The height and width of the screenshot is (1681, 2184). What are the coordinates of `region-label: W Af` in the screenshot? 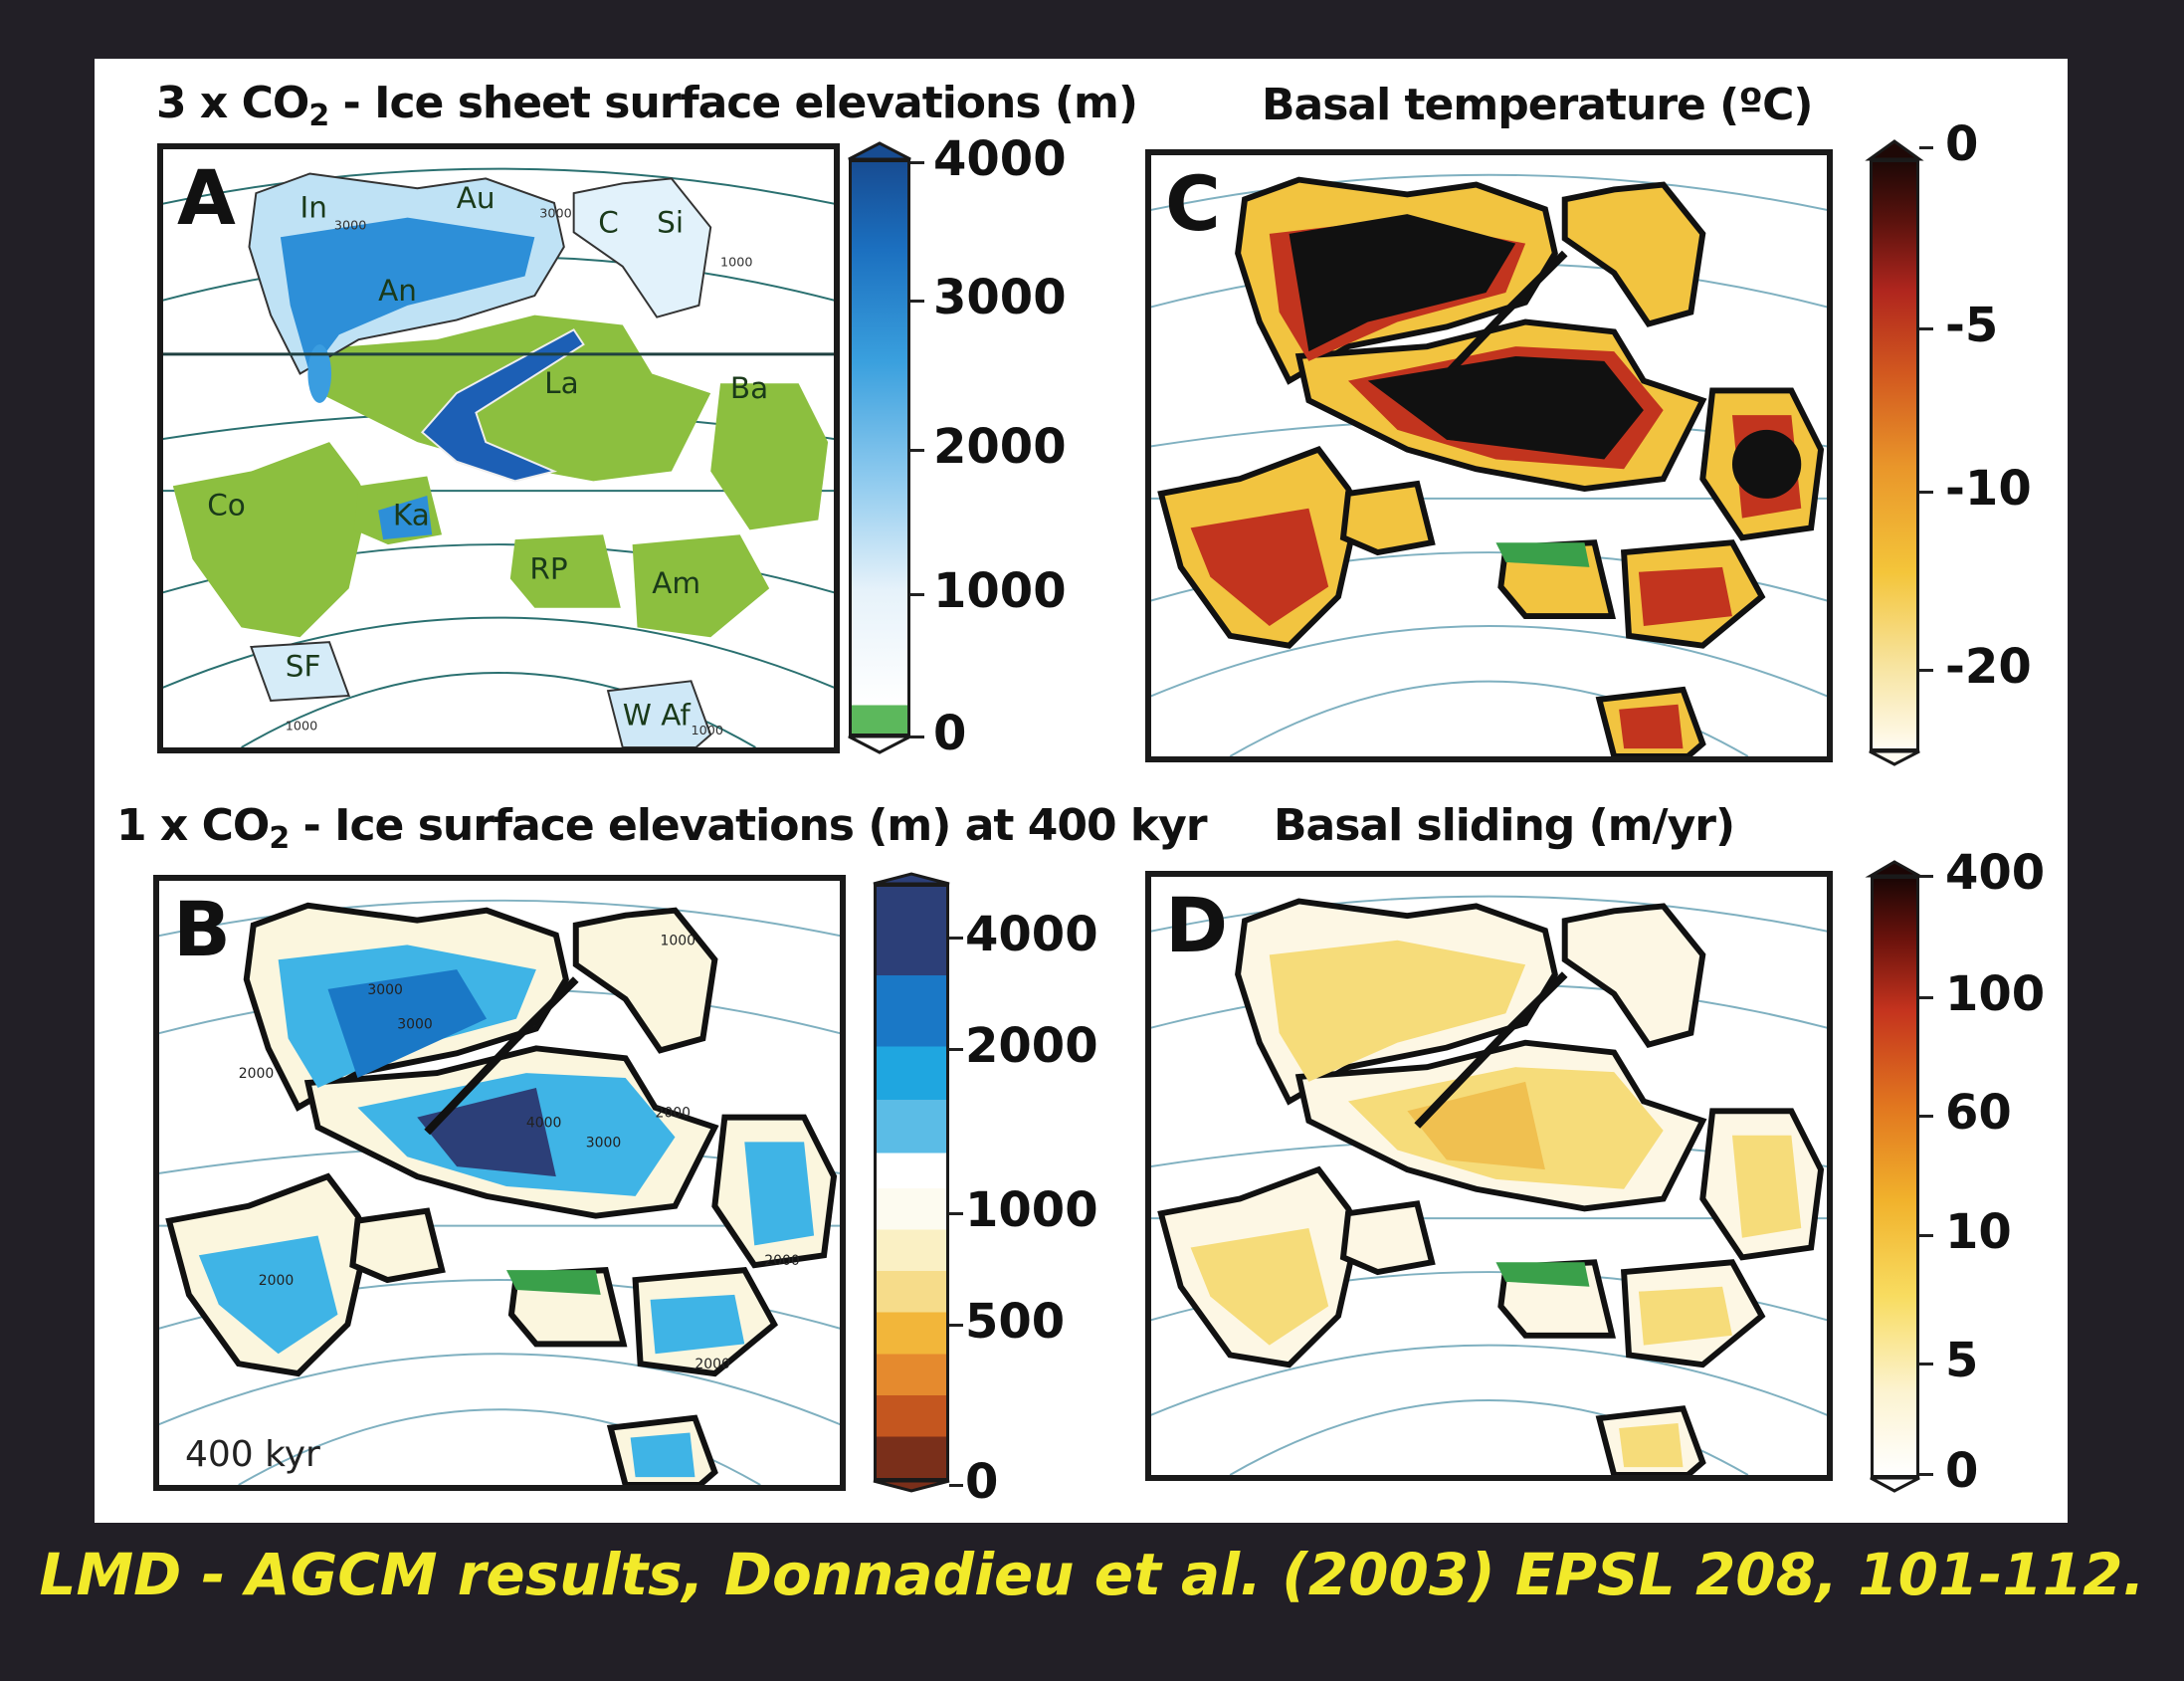 It's located at (657, 715).